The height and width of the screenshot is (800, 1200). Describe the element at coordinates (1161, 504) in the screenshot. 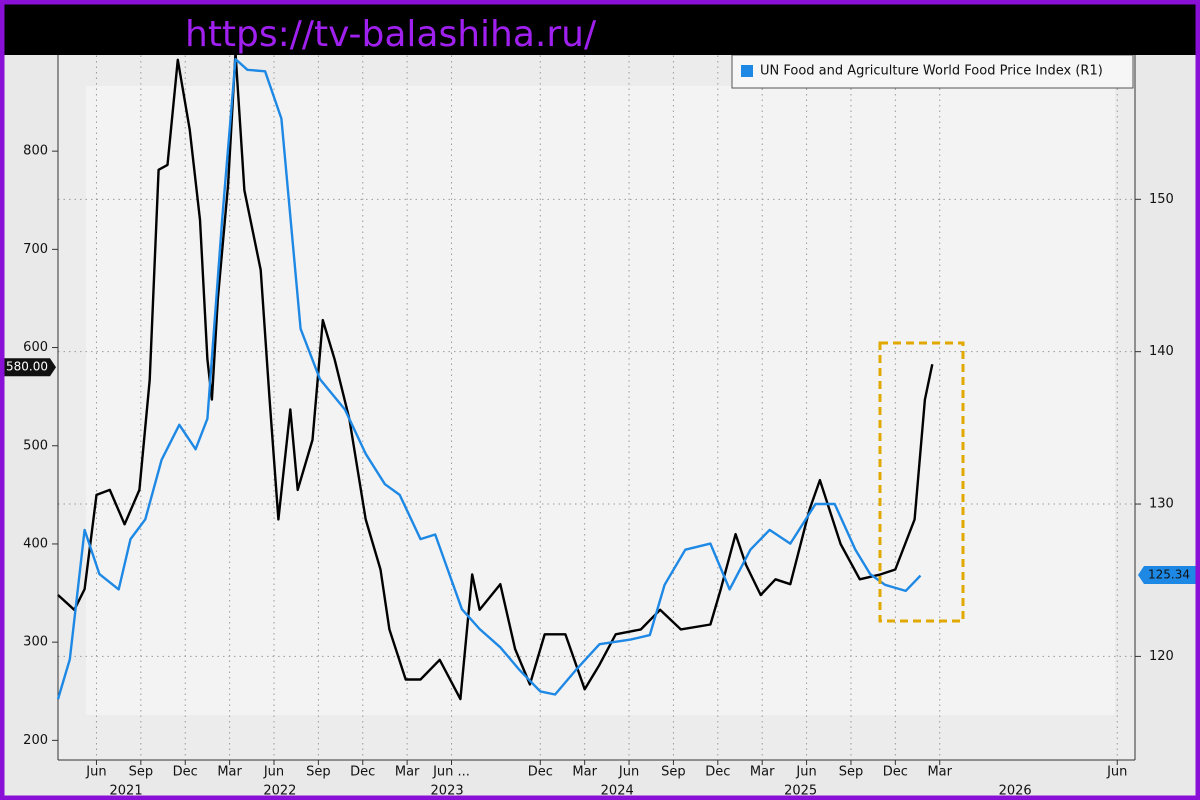

I see `y2-tick-label: 130` at that location.